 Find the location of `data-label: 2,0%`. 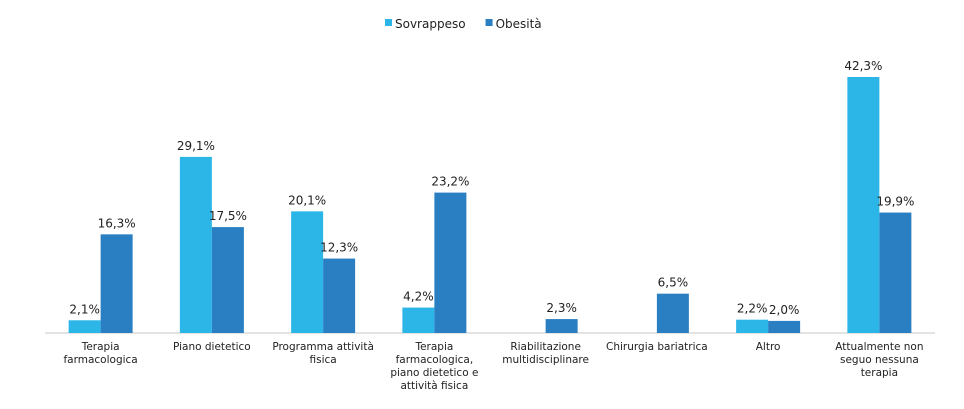

data-label: 2,0% is located at coordinates (784, 310).